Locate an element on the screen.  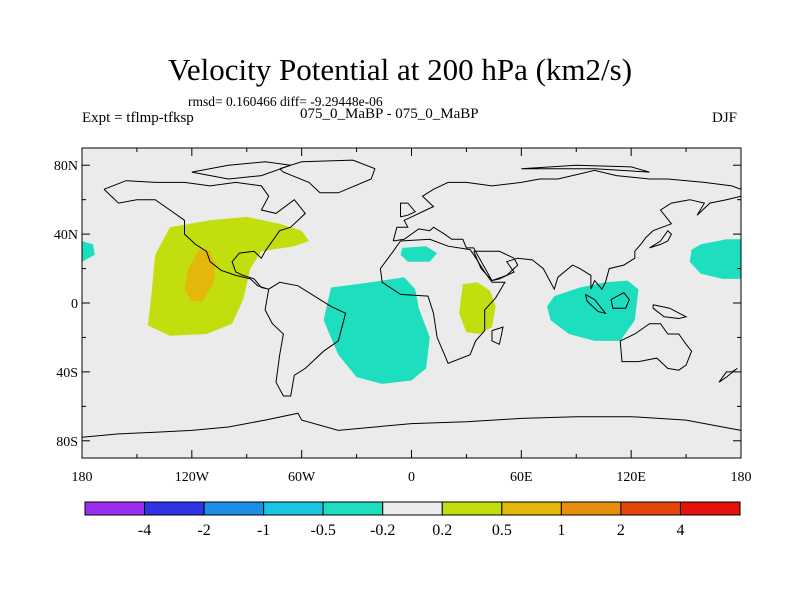
y-tick-label: 80S is located at coordinates (67, 442).